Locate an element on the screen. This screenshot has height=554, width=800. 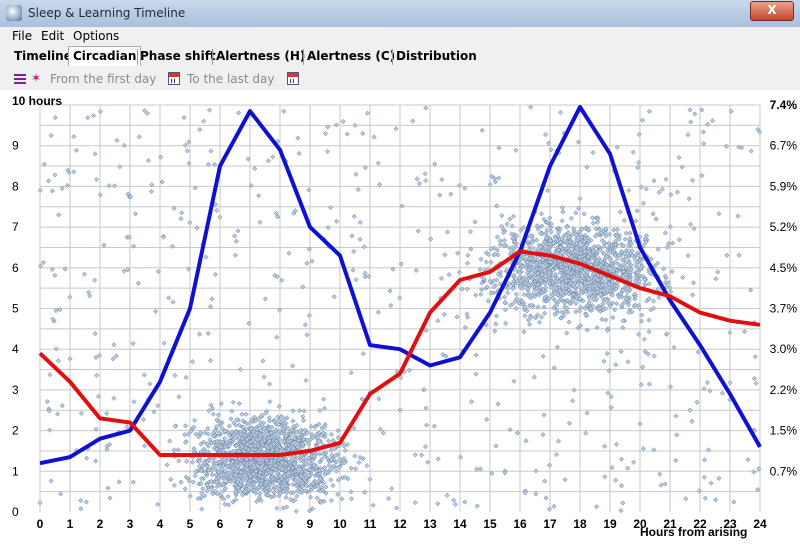
menu-options: Options is located at coordinates (96, 36).